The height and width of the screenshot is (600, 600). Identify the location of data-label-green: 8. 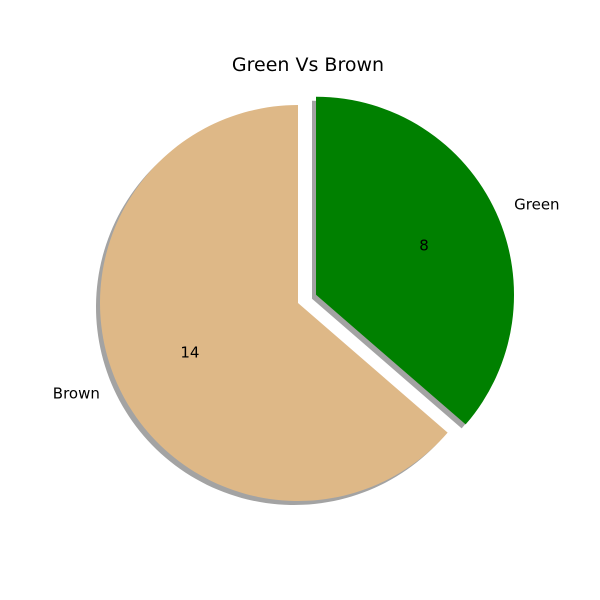
(424, 245).